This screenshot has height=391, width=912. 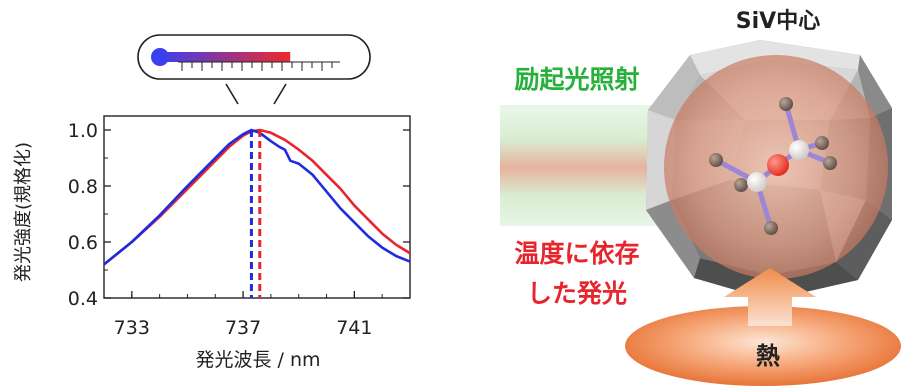 I want to click on y-tick-label: 0.6, so click(x=83, y=243).